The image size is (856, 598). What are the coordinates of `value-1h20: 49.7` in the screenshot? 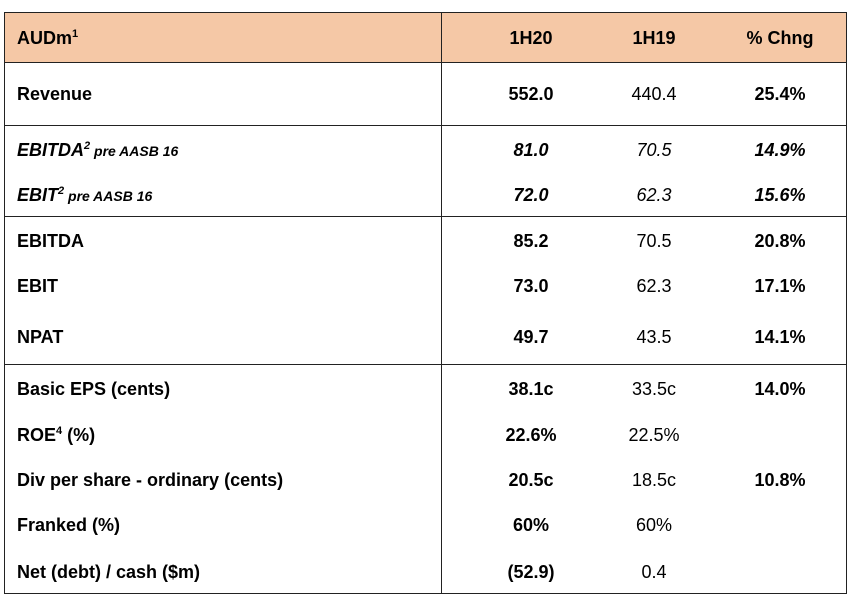 It's located at (531, 337).